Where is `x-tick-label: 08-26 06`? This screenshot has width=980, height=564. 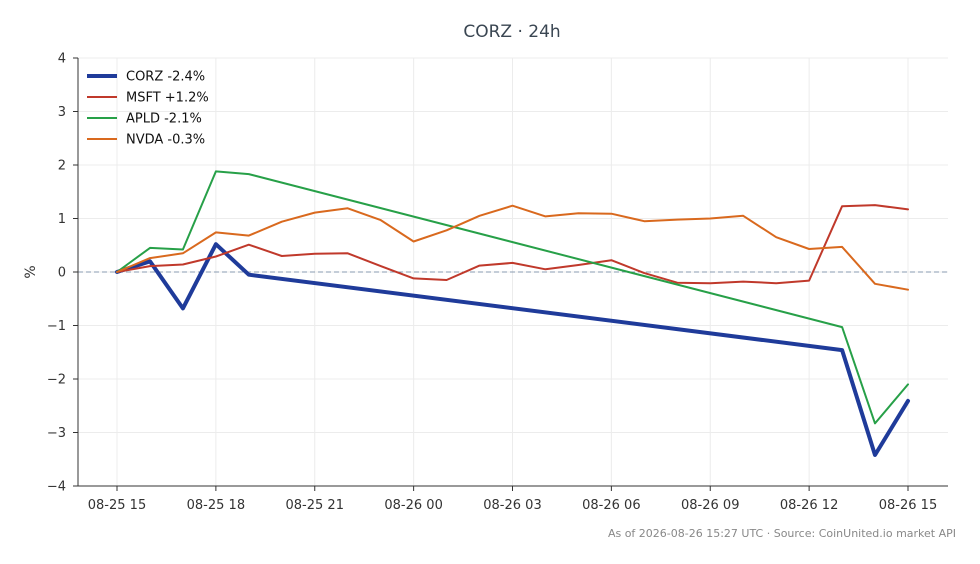 x-tick-label: 08-26 06 is located at coordinates (611, 505).